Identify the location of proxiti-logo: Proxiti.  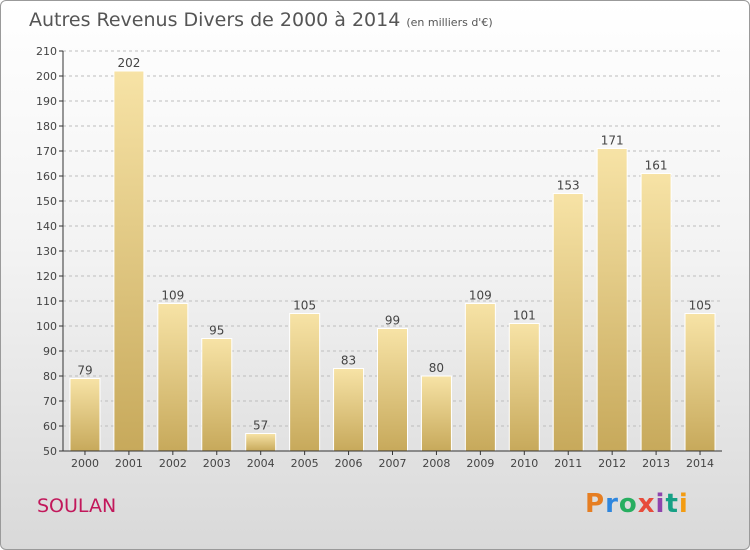
(637, 504).